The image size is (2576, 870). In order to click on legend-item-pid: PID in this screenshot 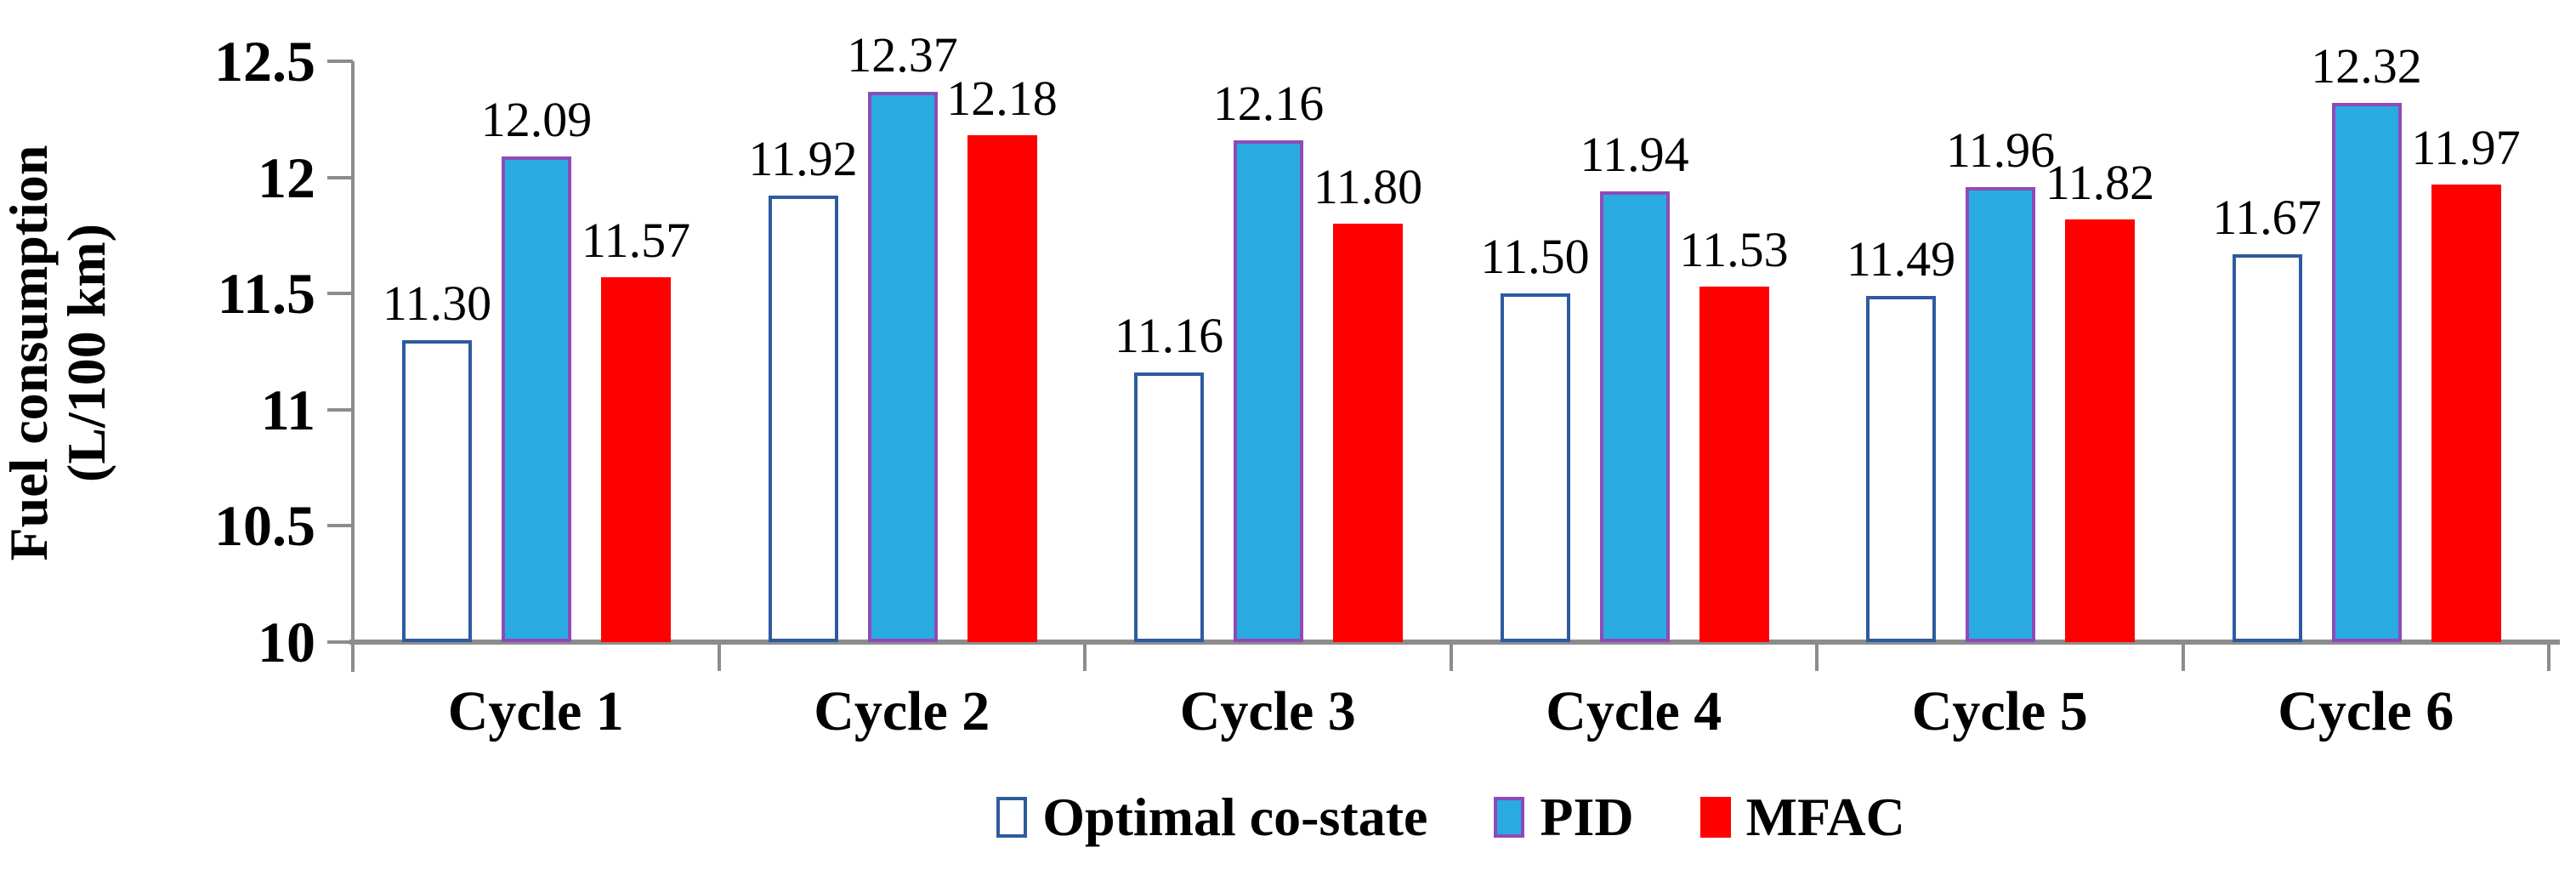, I will do `click(1564, 817)`.